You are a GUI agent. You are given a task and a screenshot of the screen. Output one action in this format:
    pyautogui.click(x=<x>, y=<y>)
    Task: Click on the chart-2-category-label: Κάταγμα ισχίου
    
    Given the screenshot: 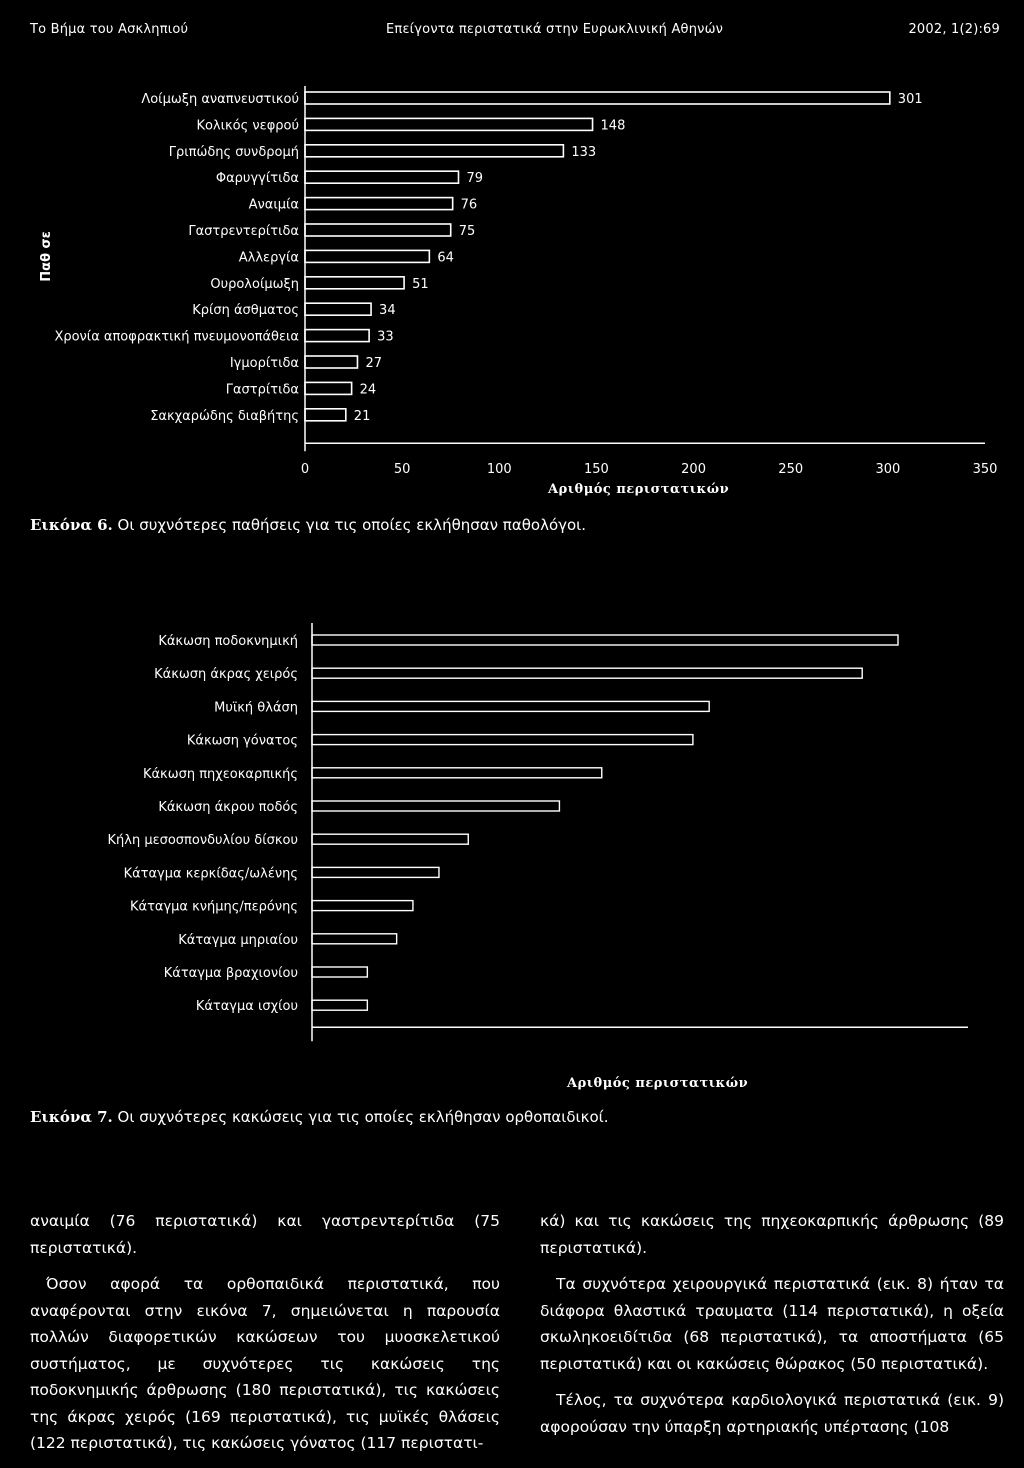 What is the action you would take?
    pyautogui.click(x=247, y=1006)
    